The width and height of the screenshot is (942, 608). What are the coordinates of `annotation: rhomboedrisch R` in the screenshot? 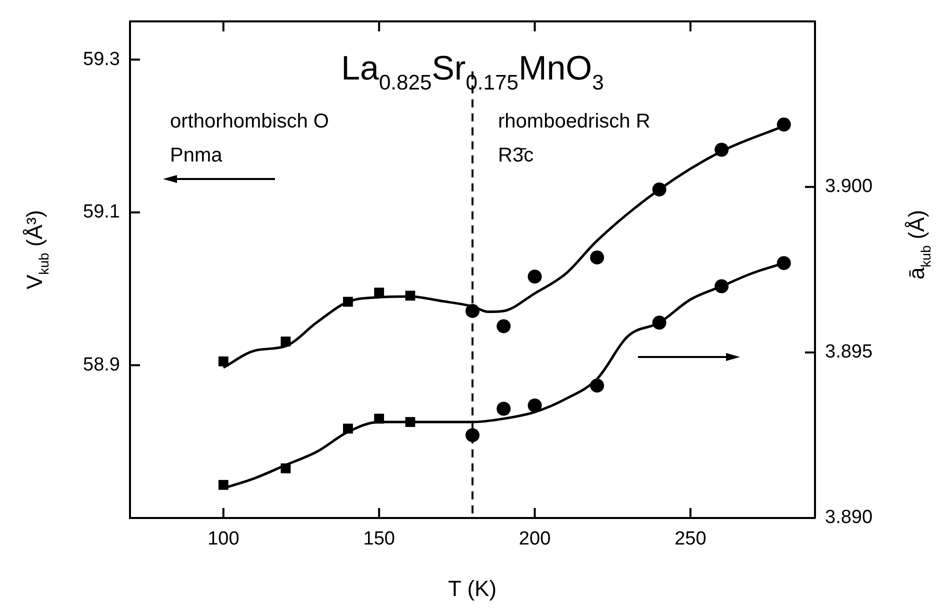 It's located at (574, 121).